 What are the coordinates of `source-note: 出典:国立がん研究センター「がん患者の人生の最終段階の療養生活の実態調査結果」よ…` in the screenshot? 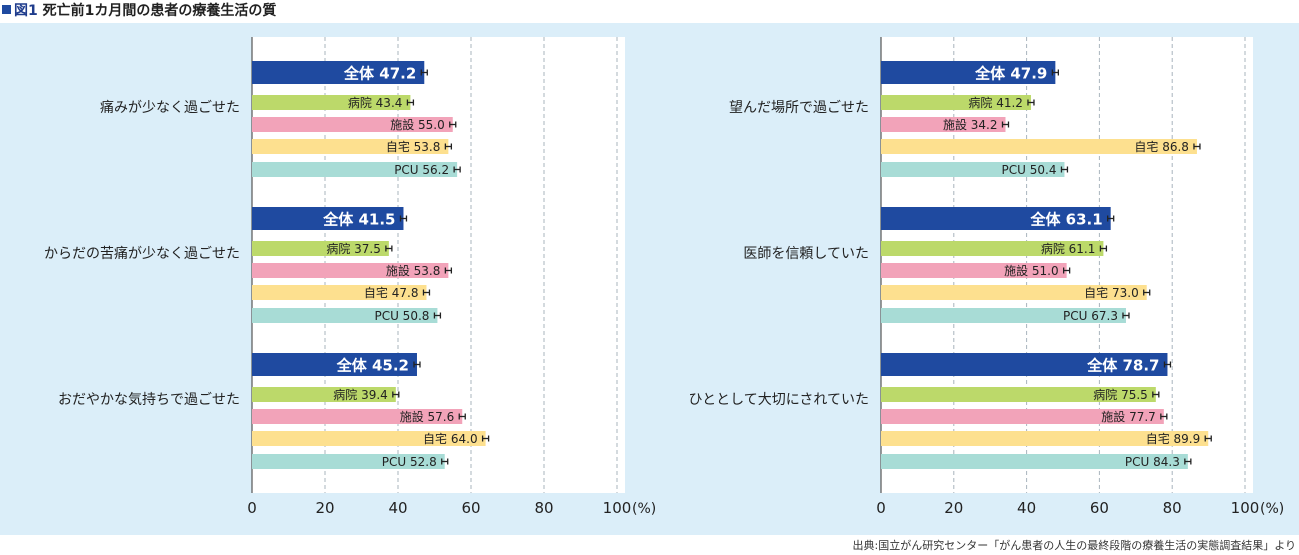 It's located at (1074, 545).